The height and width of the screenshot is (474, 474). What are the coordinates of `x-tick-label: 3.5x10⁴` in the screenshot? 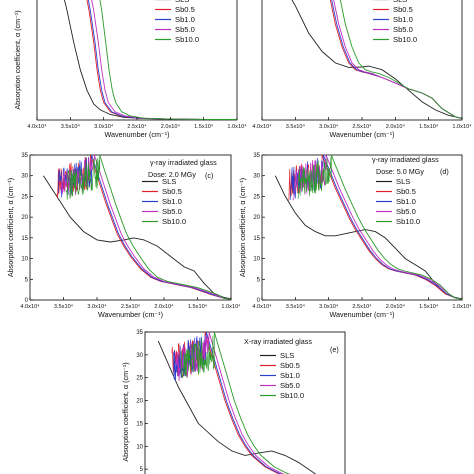 It's located at (64, 306).